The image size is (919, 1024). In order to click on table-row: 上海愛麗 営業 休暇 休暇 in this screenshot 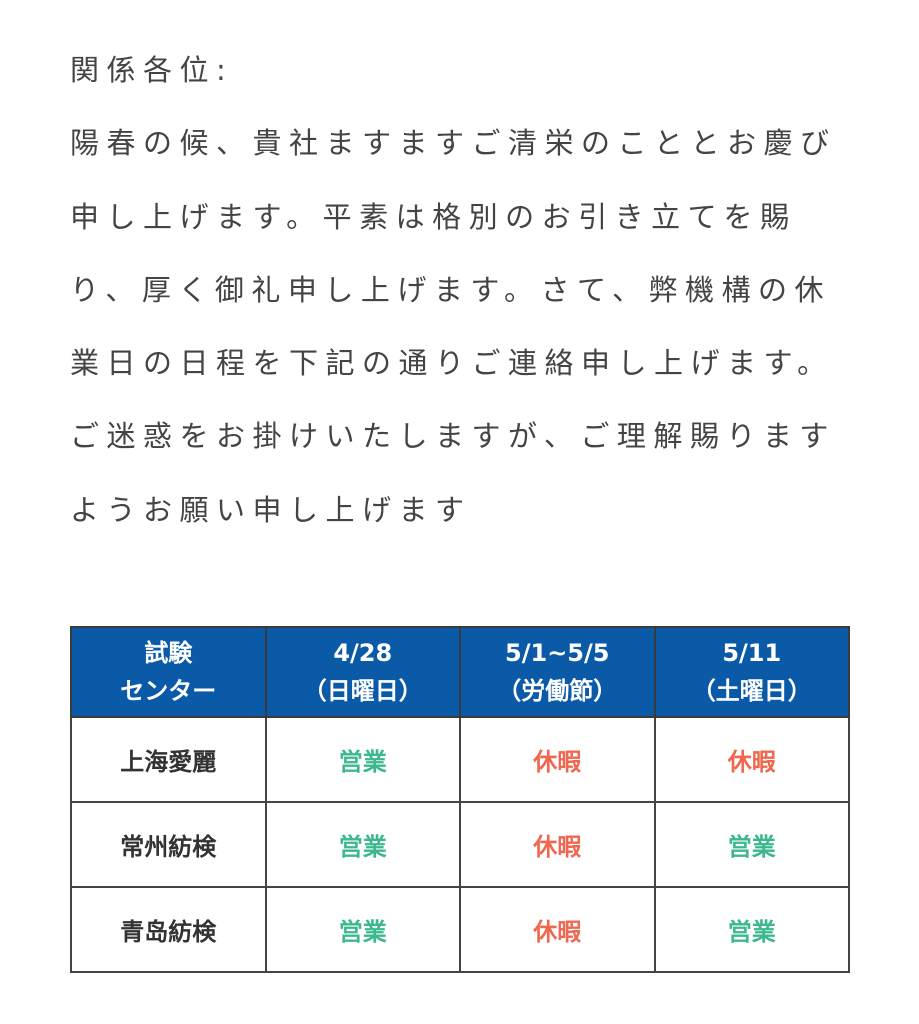, I will do `click(460, 759)`.